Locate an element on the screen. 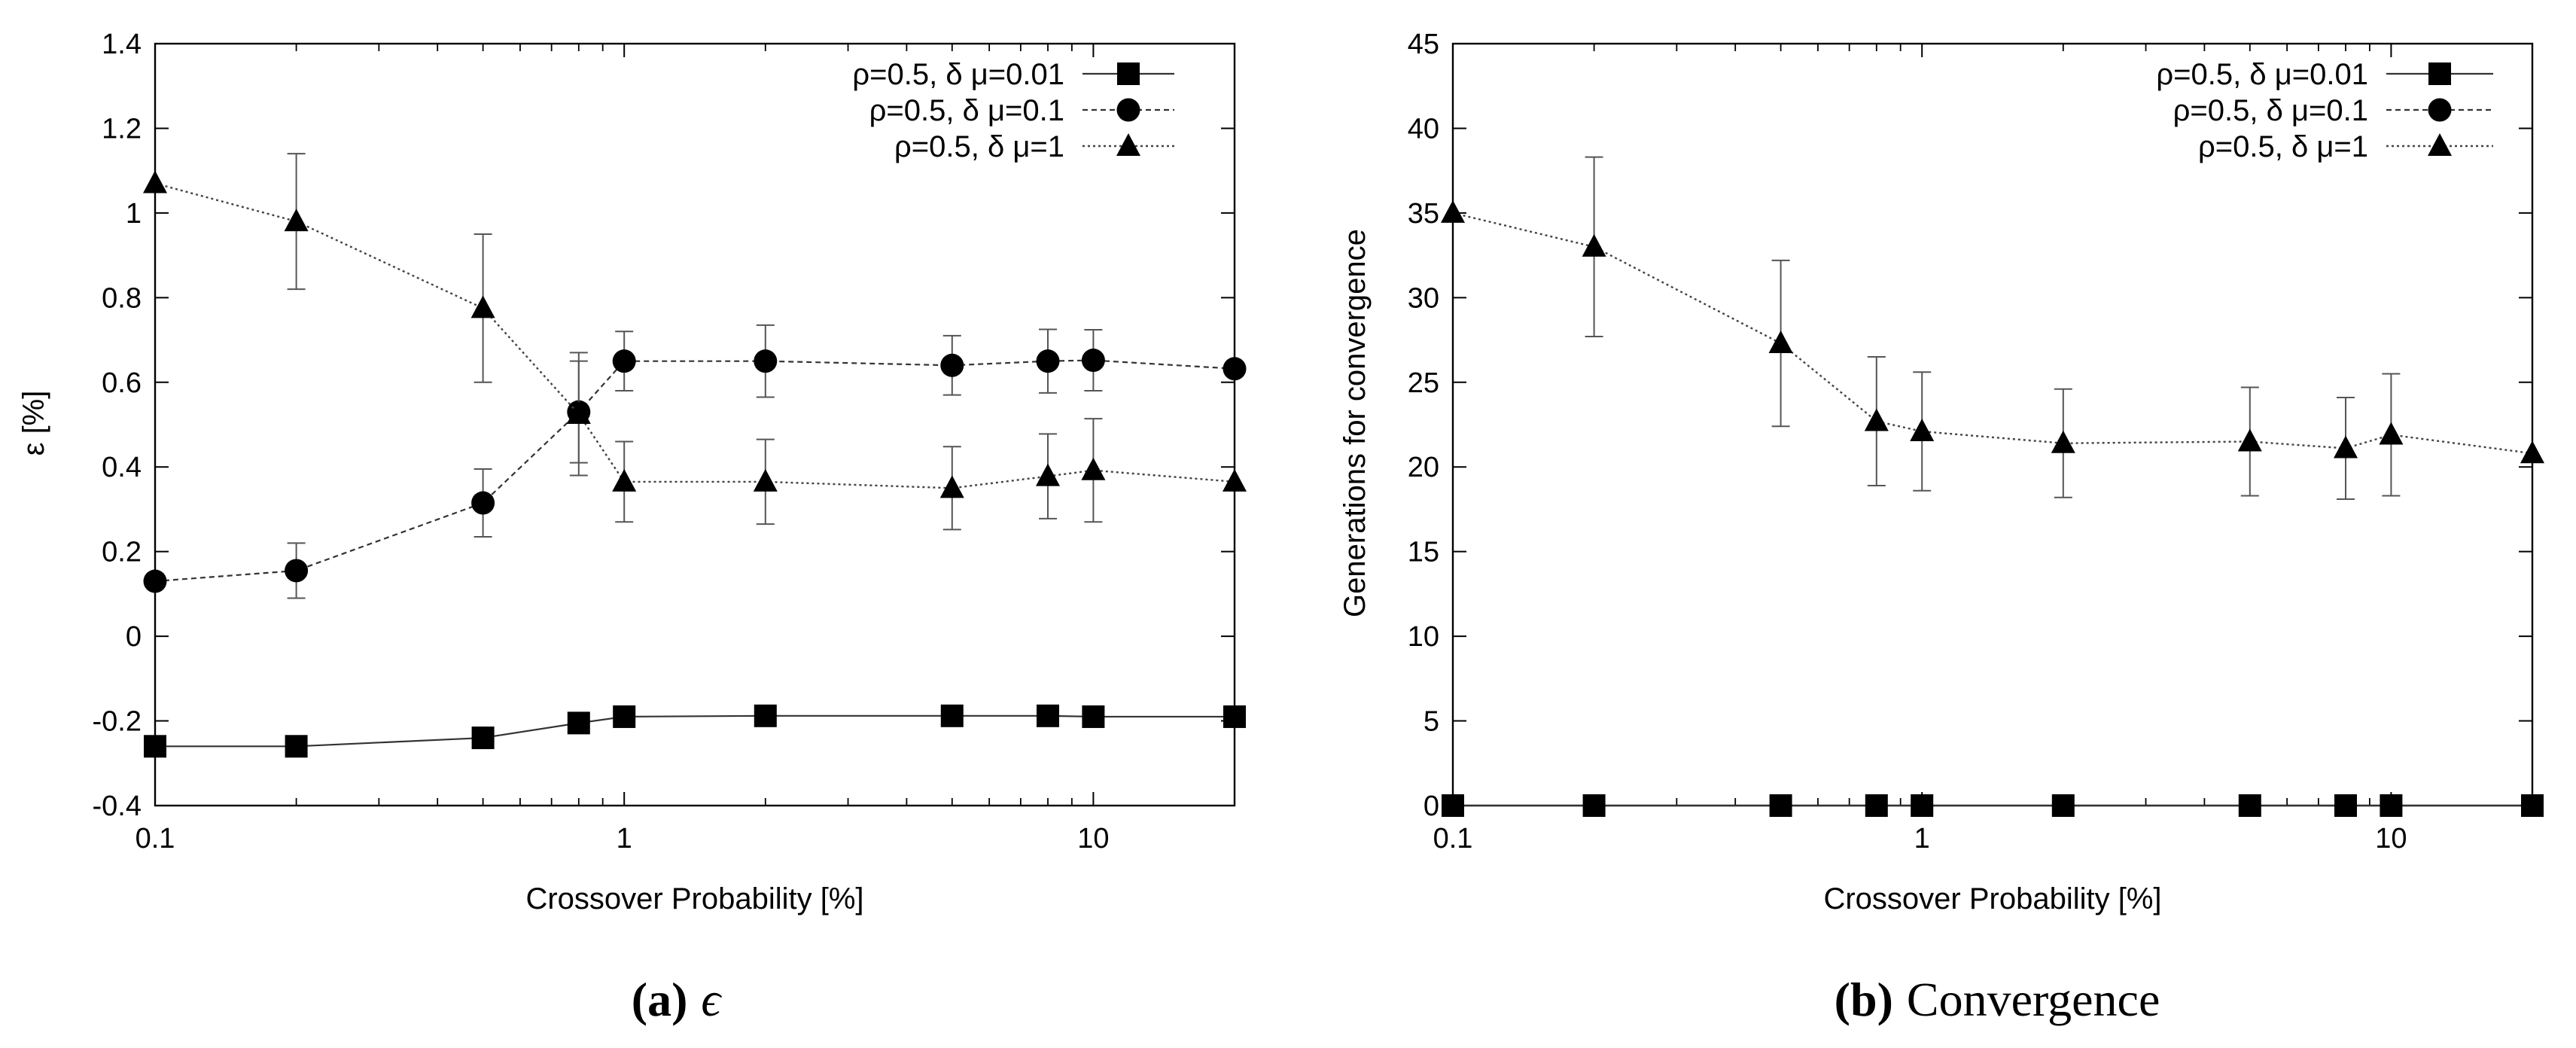  y-axis-label: ε [%] is located at coordinates (33, 424).